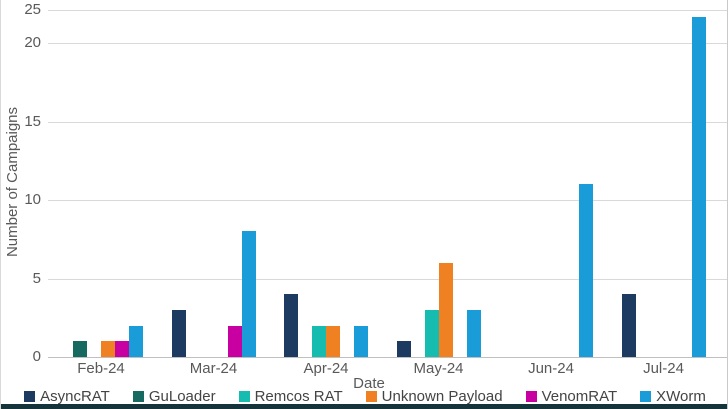 This screenshot has width=728, height=409. I want to click on y-tick-label-10: 10, so click(32, 199).